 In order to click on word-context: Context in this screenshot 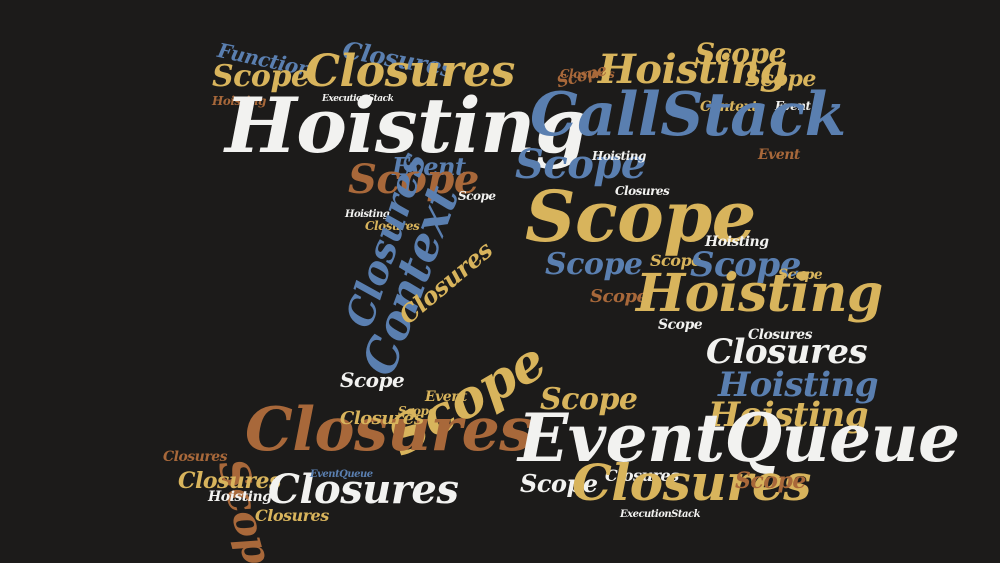, I will do `click(729, 107)`.